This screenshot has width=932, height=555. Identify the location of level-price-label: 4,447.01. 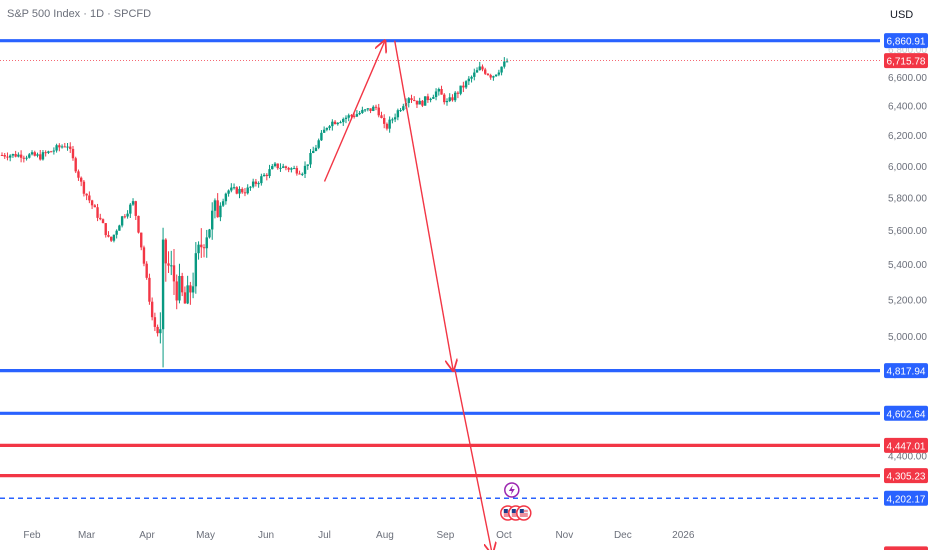
(906, 446).